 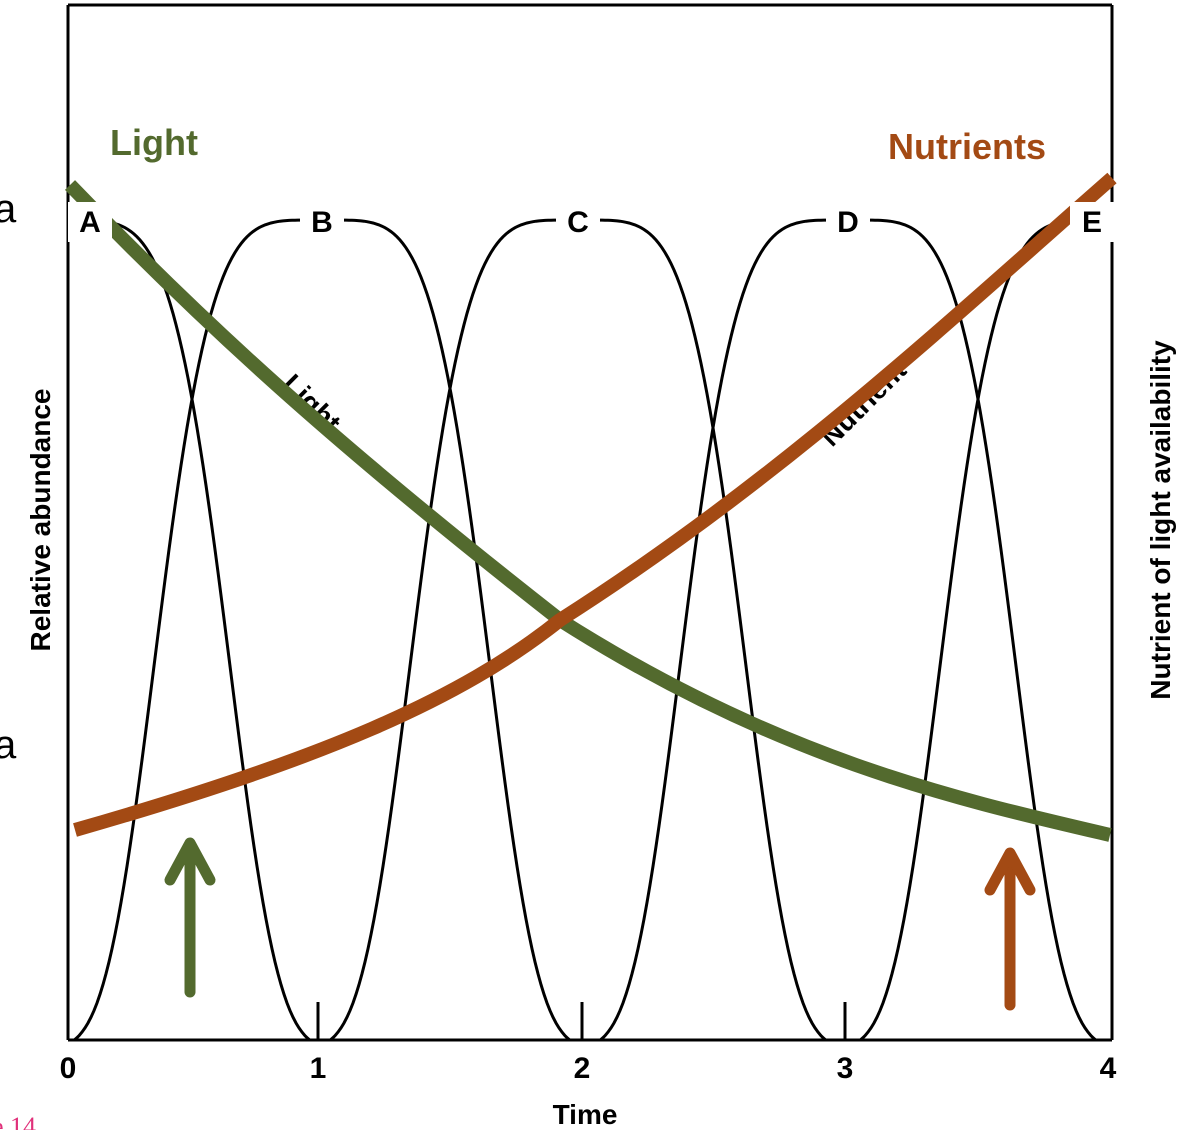 I want to click on y-axis-label: Relative abundance, so click(x=40, y=520).